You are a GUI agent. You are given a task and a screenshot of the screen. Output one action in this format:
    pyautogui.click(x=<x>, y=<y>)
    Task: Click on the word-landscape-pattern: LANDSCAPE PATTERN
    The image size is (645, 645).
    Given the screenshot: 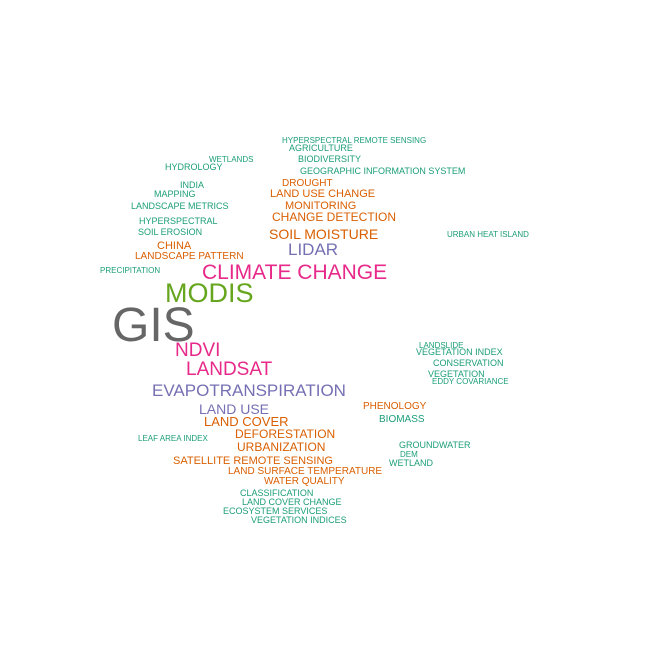 What is the action you would take?
    pyautogui.click(x=189, y=256)
    